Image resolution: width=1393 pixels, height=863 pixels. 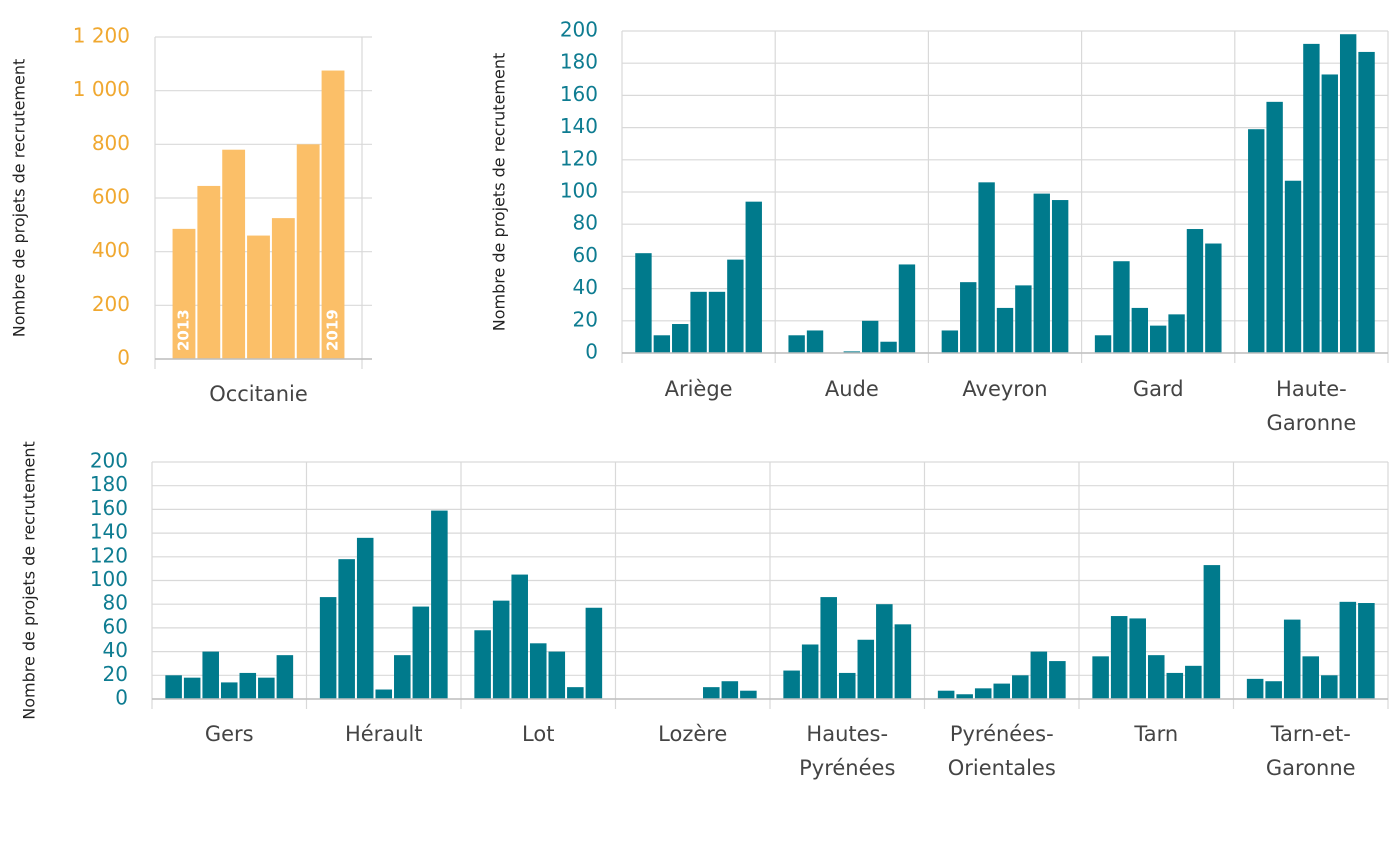 What do you see at coordinates (333, 330) in the screenshot?
I see `bar-label: 2019` at bounding box center [333, 330].